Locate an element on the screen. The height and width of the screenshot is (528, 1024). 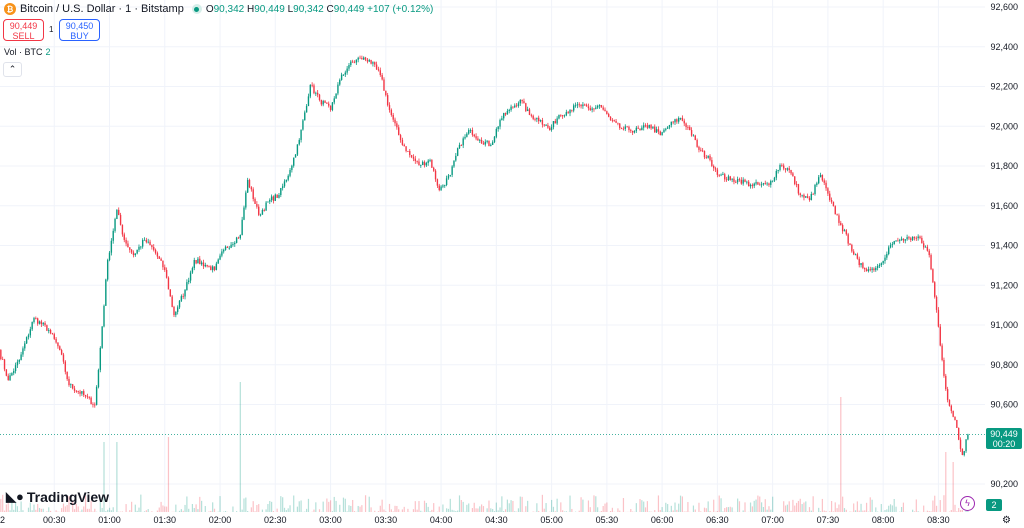
symbol-title: Bitcoin / U.S. Dollar · 1 · Bitstamp is located at coordinates (102, 9).